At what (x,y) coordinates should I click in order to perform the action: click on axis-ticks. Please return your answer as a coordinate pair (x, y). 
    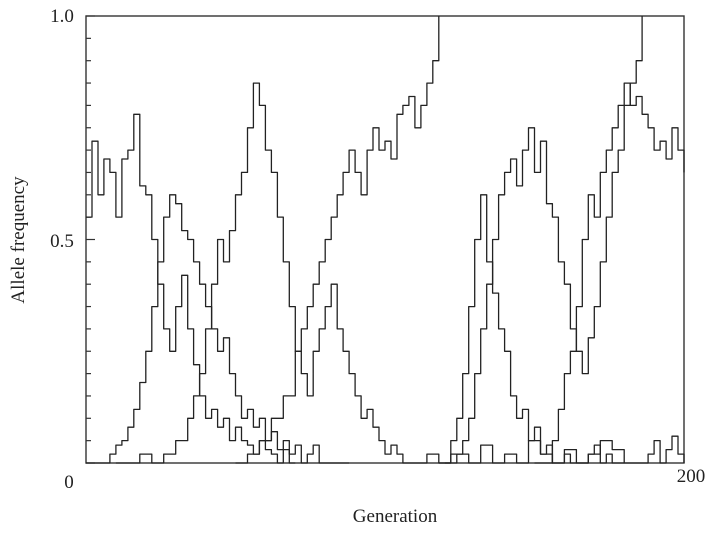
    Looking at the image, I should click on (90, 239).